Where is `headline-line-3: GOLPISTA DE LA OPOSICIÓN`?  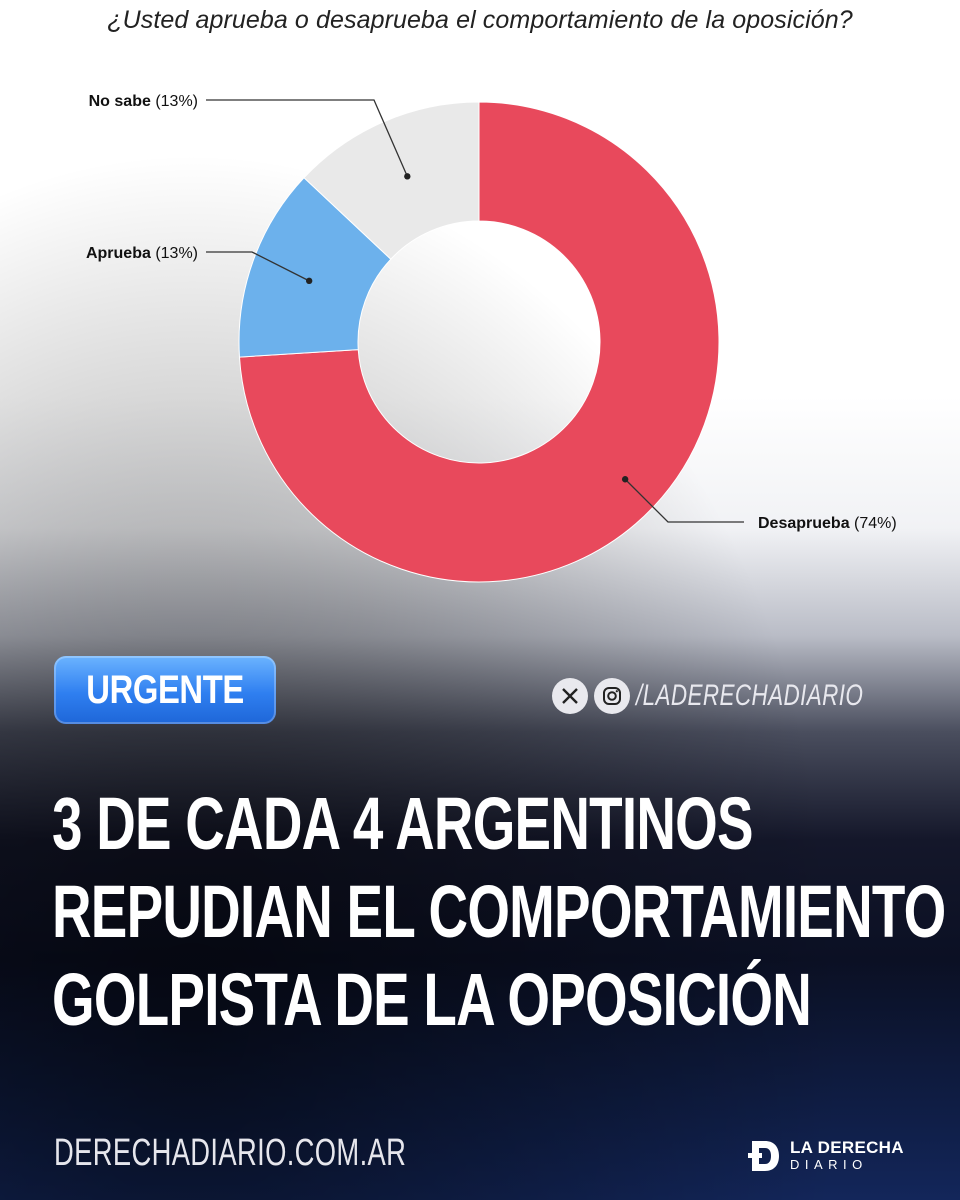 headline-line-3: GOLPISTA DE LA OPOSICIÓN is located at coordinates (432, 999).